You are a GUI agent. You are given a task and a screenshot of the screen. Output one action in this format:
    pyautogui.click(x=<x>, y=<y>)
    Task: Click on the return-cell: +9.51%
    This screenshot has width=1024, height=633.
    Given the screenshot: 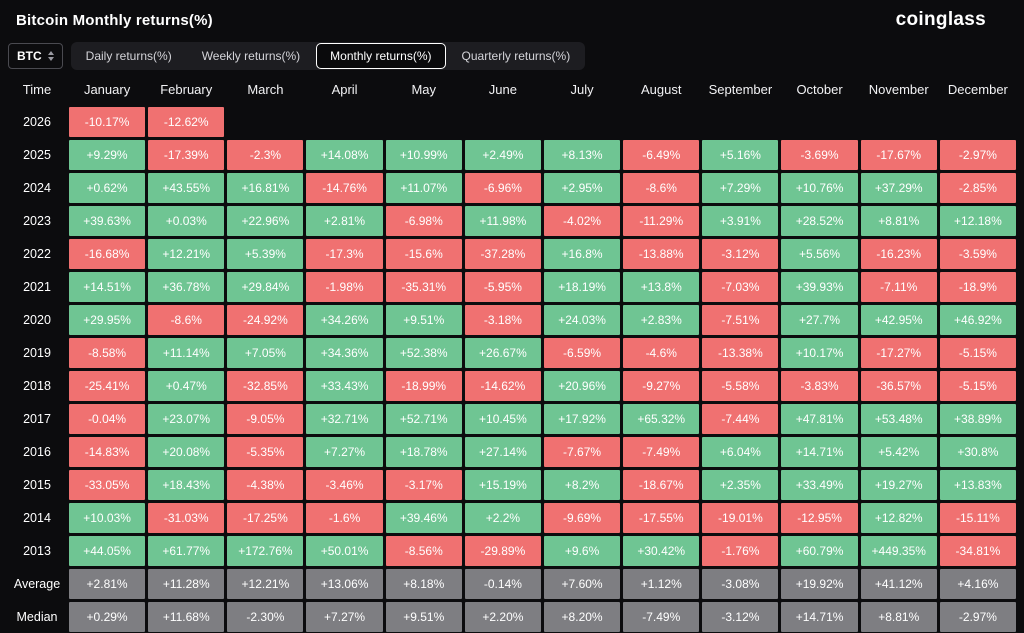 What is the action you would take?
    pyautogui.click(x=423, y=320)
    